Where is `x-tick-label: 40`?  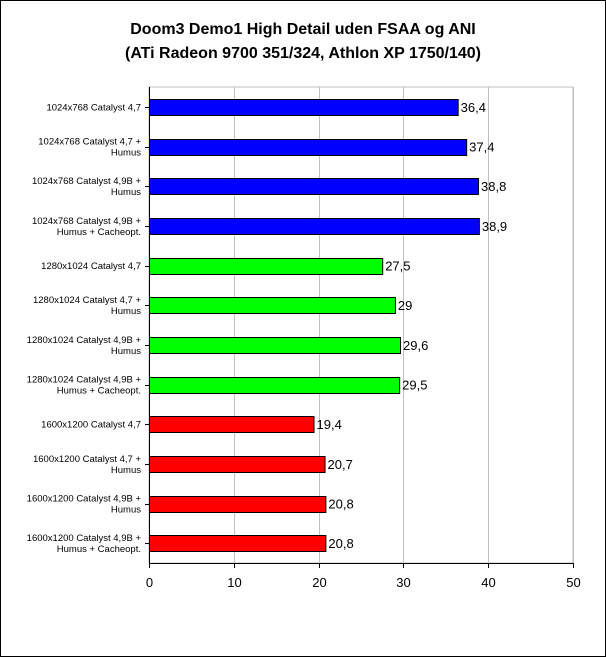
x-tick-label: 40 is located at coordinates (488, 582).